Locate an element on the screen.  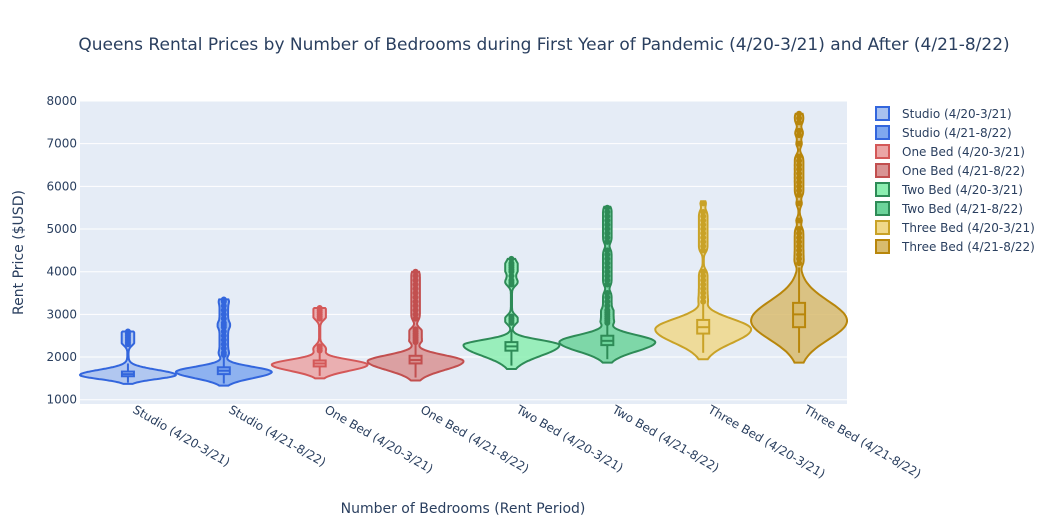
legend-label: Studio (4/20-3/21) is located at coordinates (957, 114).